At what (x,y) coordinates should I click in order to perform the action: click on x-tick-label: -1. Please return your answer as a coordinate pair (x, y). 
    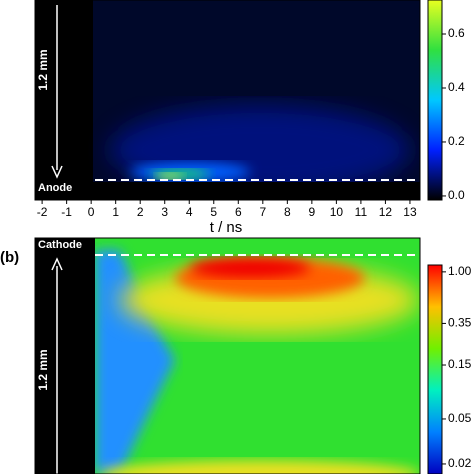
    Looking at the image, I should click on (66, 212).